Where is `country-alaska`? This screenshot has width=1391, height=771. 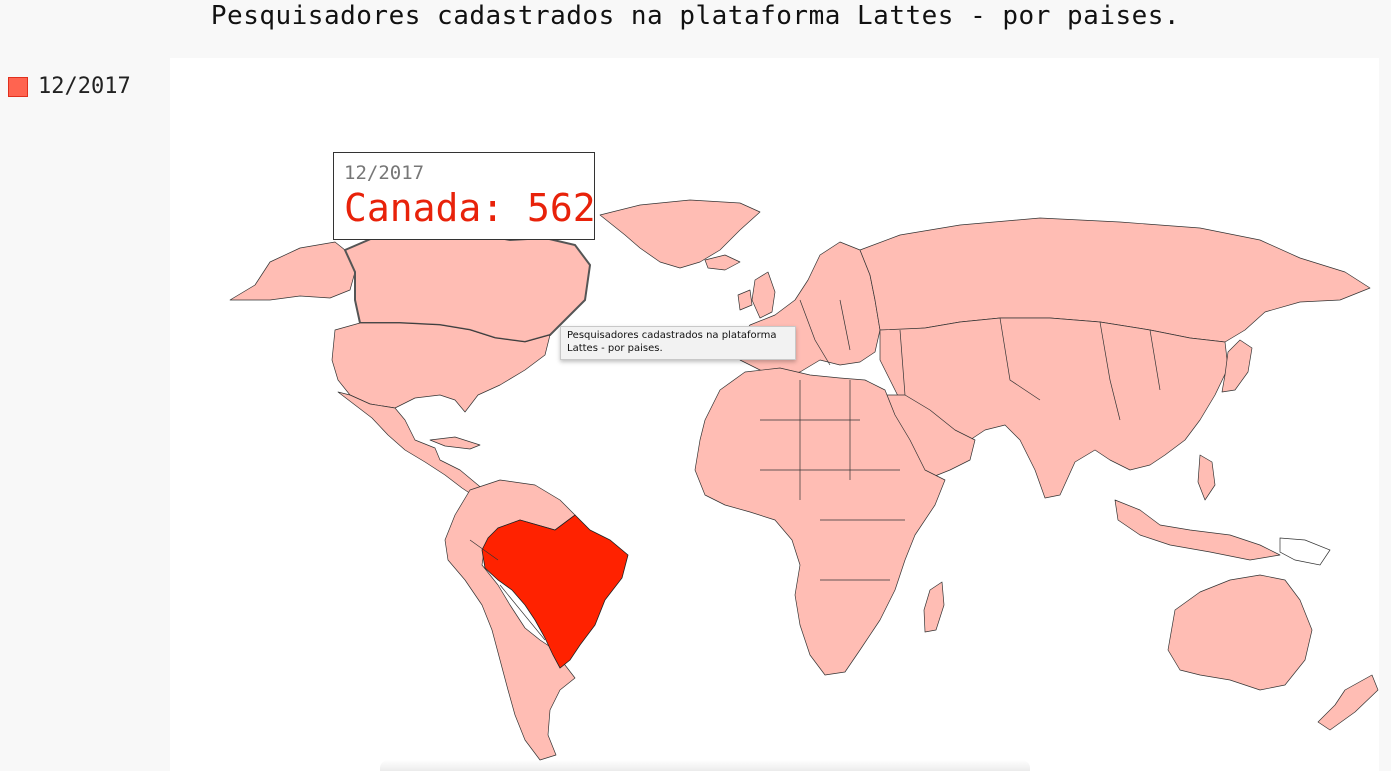
country-alaska is located at coordinates (292, 271).